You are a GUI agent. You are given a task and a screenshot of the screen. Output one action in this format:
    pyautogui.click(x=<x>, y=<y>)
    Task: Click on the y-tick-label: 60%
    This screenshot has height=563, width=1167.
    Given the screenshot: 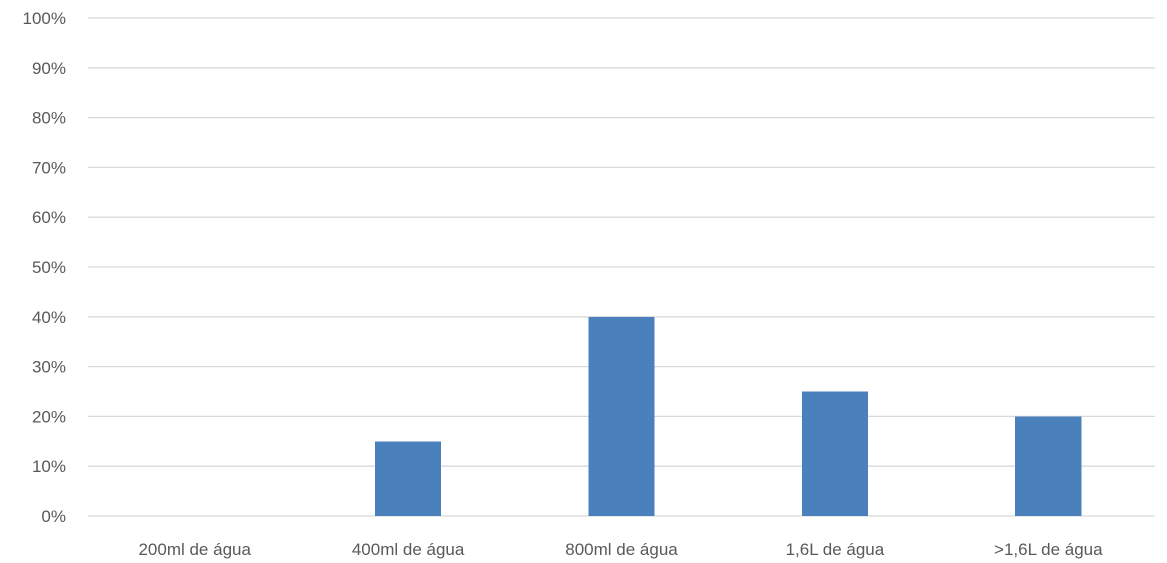 What is the action you would take?
    pyautogui.click(x=49, y=217)
    